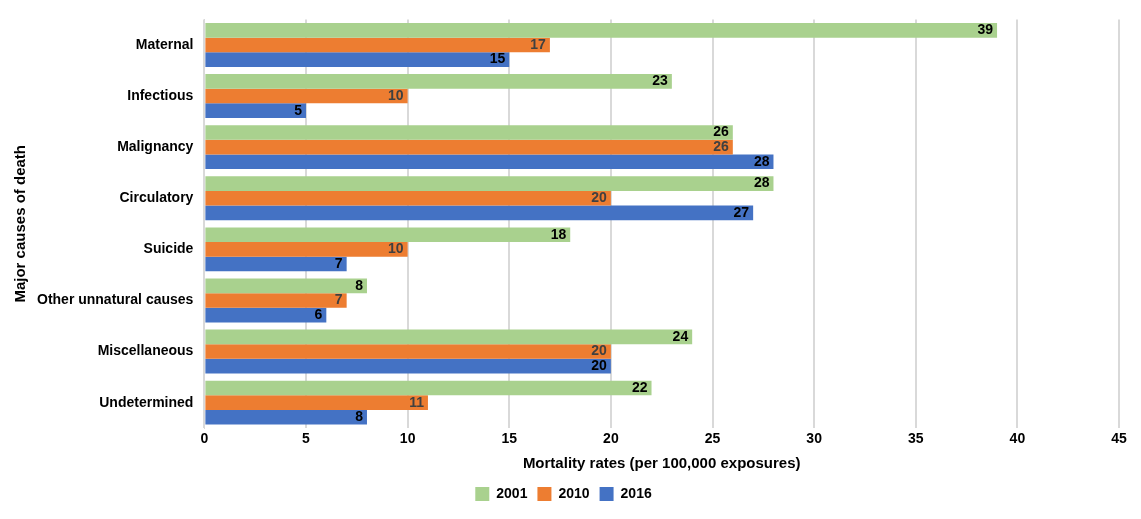 Image resolution: width=1141 pixels, height=519 pixels. What do you see at coordinates (156, 197) in the screenshot?
I see `y-tick-label: Circulatory` at bounding box center [156, 197].